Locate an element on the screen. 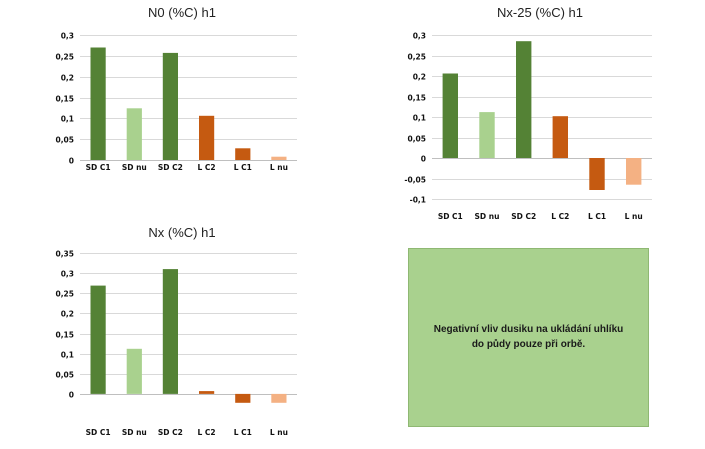 The height and width of the screenshot is (449, 705). chart-title: Nx (%C) h1 is located at coordinates (181, 232).